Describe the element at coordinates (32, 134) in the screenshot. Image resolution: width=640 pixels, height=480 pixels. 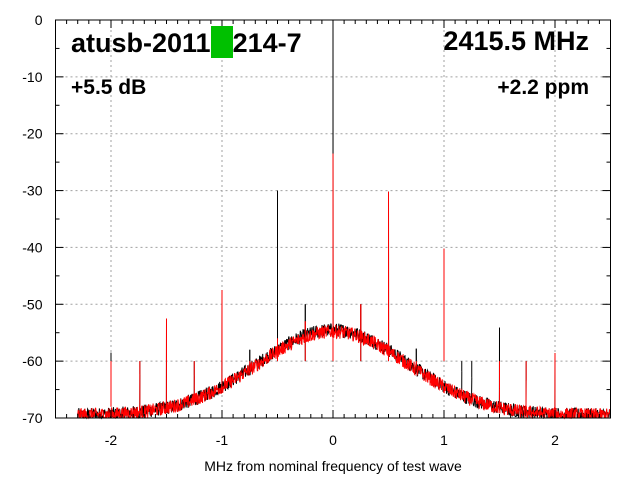
I see `y-tick-label: -20` at that location.